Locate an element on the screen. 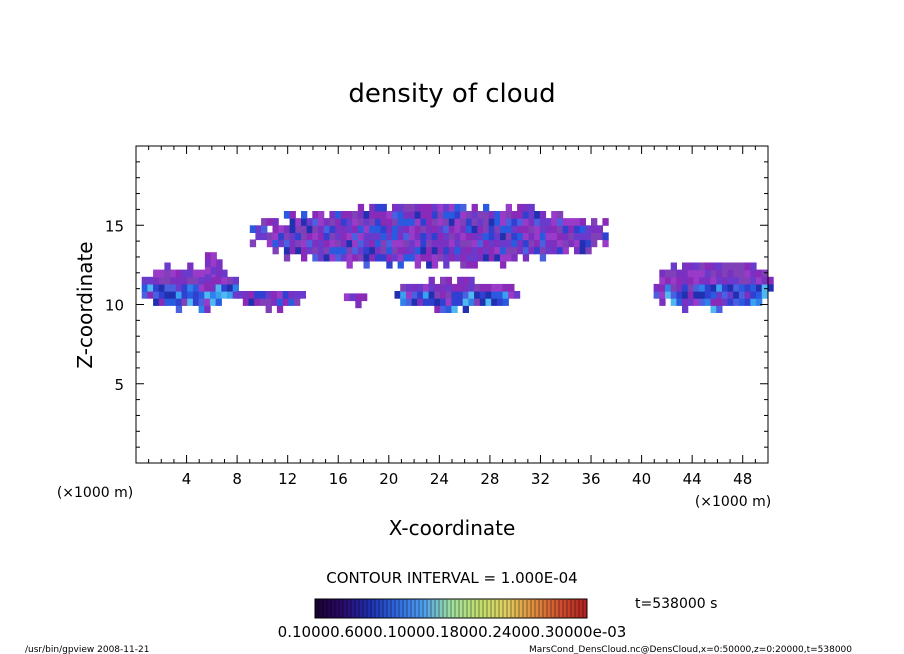 The height and width of the screenshot is (654, 904). y-tick-labels: 5 10 15 is located at coordinates (114, 305).